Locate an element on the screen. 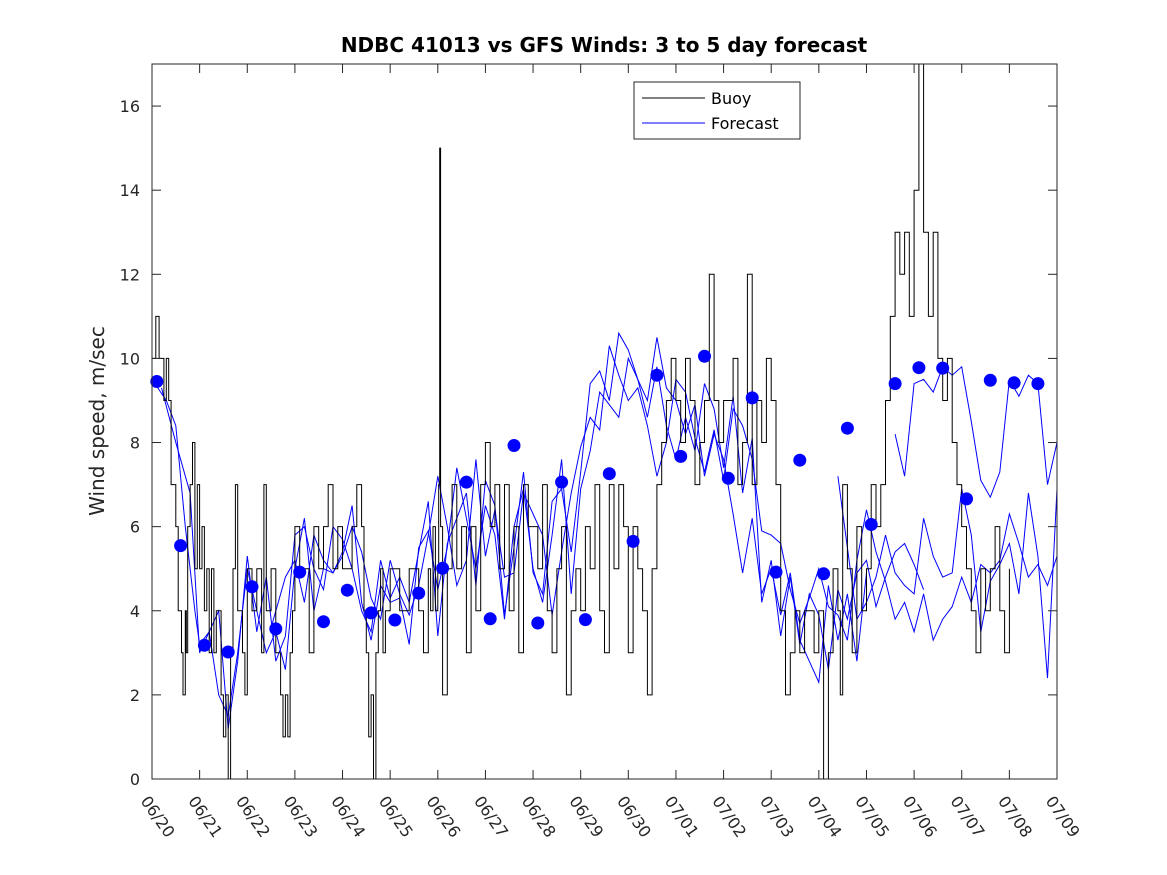 This screenshot has height=875, width=1167. x-tick-label: 07/07 is located at coordinates (967, 816).